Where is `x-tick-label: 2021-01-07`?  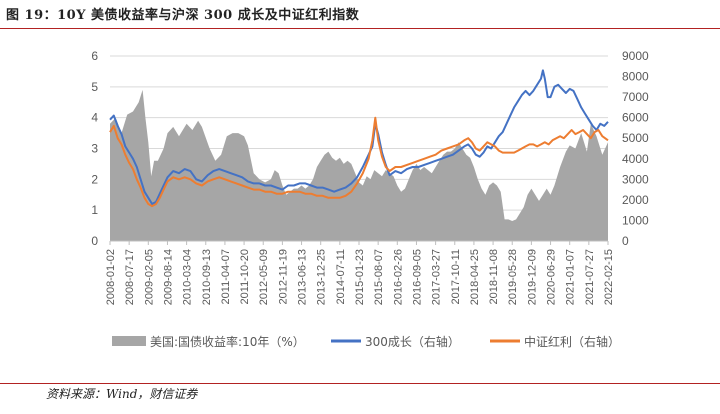 x-tick-label: 2021-01-07 is located at coordinates (571, 277).